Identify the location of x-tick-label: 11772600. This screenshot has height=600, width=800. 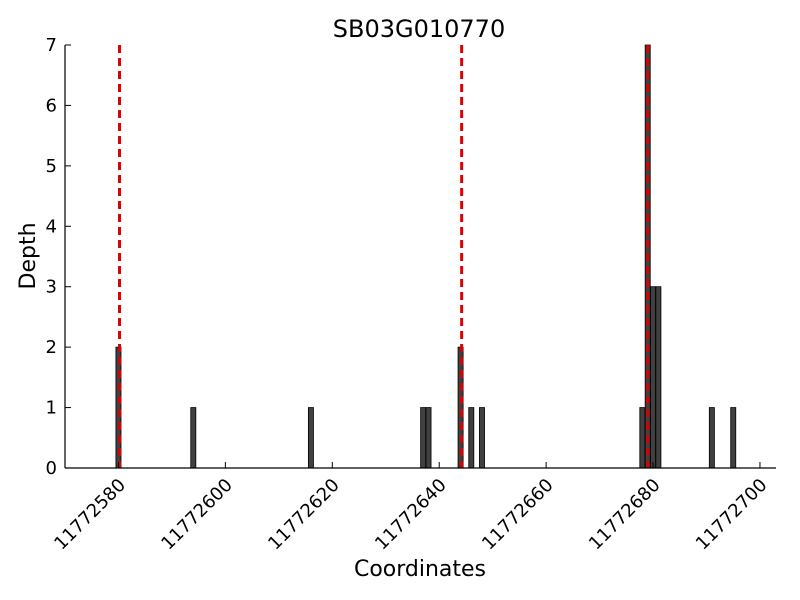
(197, 515).